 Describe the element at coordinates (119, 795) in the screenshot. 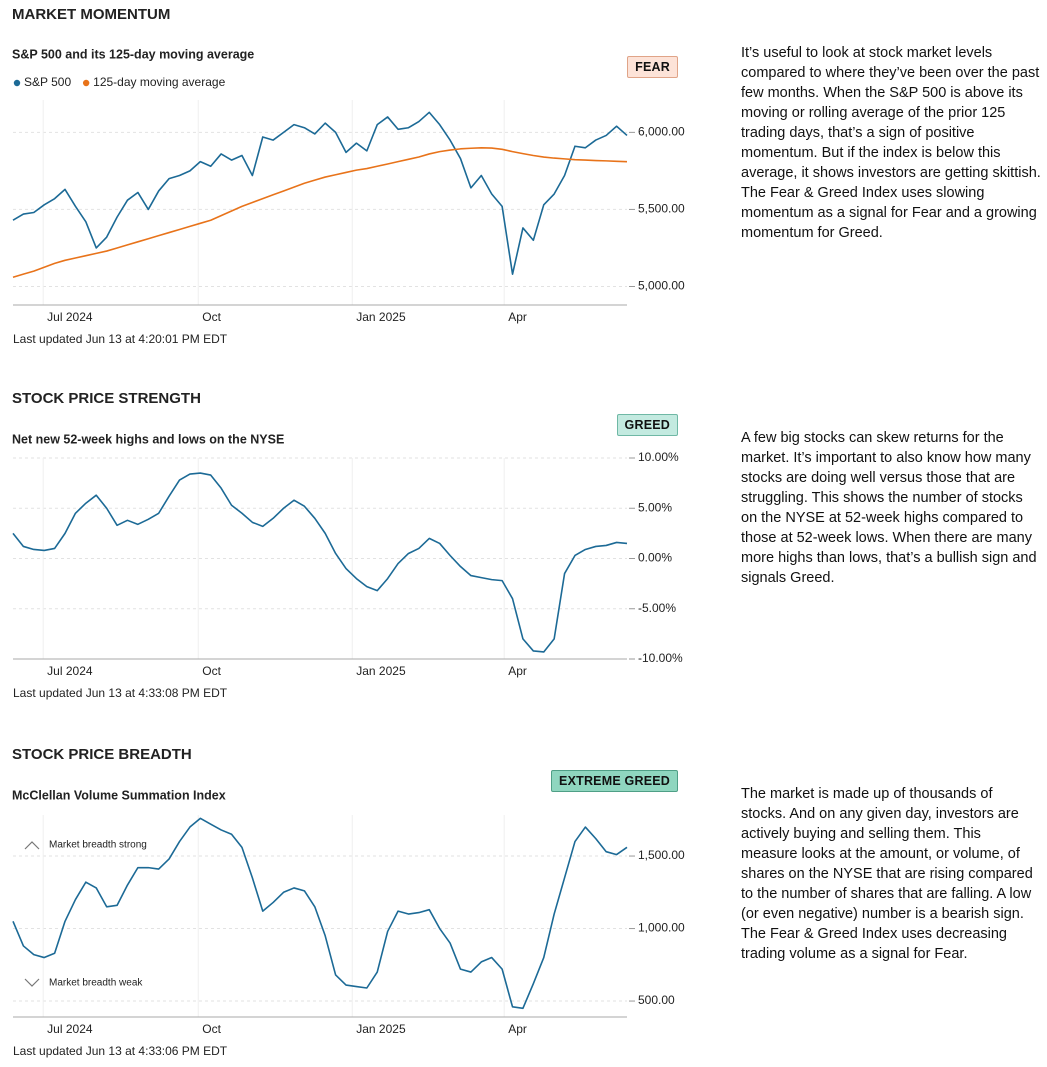

I see `chart-subtitle: McClellan Volume Summation Index` at that location.